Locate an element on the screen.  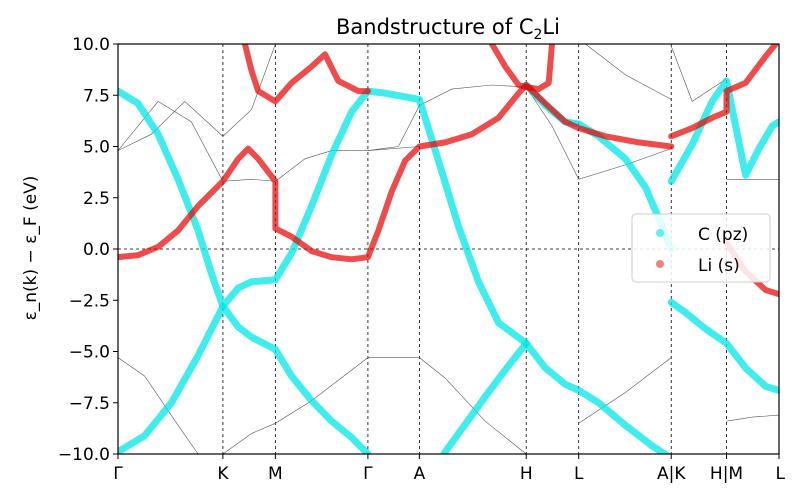
legend-box is located at coordinates (701, 248).